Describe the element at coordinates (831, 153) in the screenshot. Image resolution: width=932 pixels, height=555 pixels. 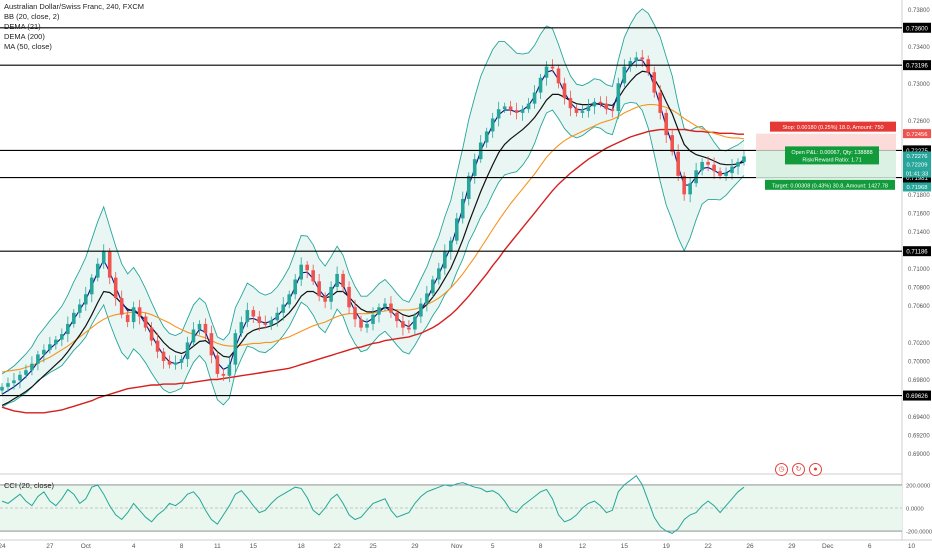
I see `open-pnl-label: Open P&L: 0.00067, Qty: 138888` at that location.